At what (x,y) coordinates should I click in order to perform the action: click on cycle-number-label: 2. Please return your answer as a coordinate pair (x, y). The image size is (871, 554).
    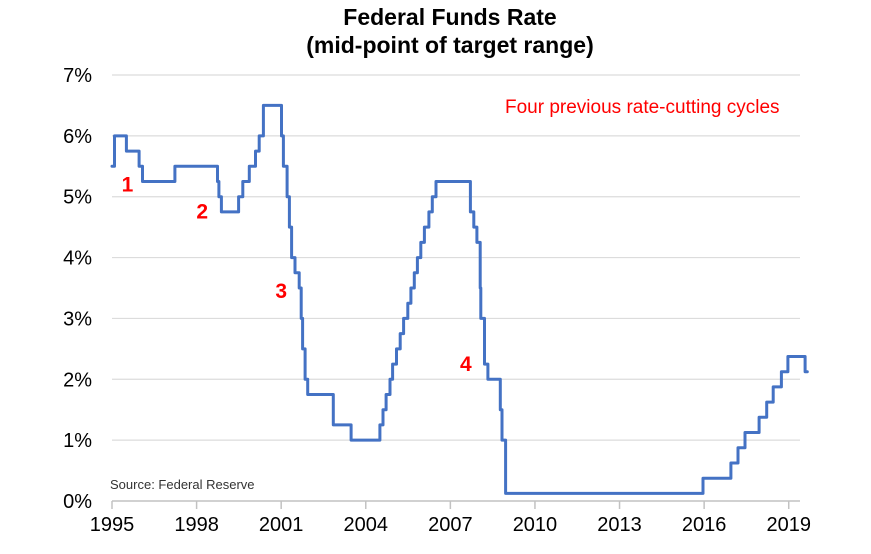
    Looking at the image, I should click on (202, 211).